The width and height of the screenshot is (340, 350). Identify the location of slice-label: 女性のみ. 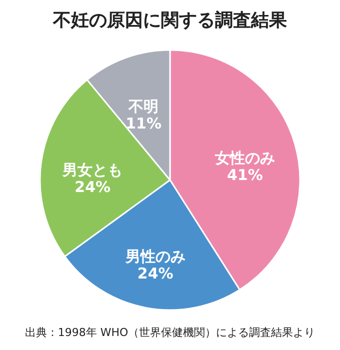
(244, 158).